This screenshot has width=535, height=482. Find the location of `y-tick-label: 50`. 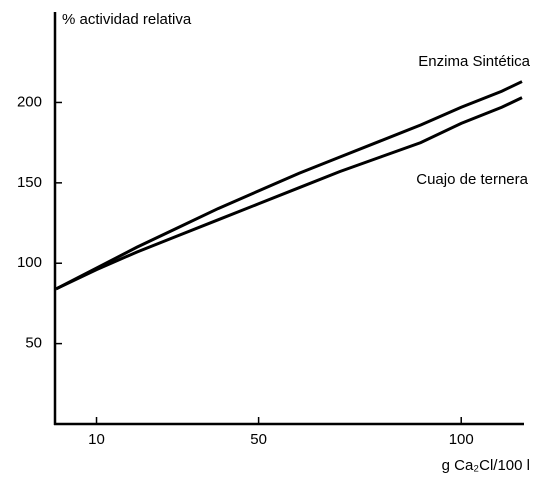

y-tick-label: 50 is located at coordinates (33, 343).